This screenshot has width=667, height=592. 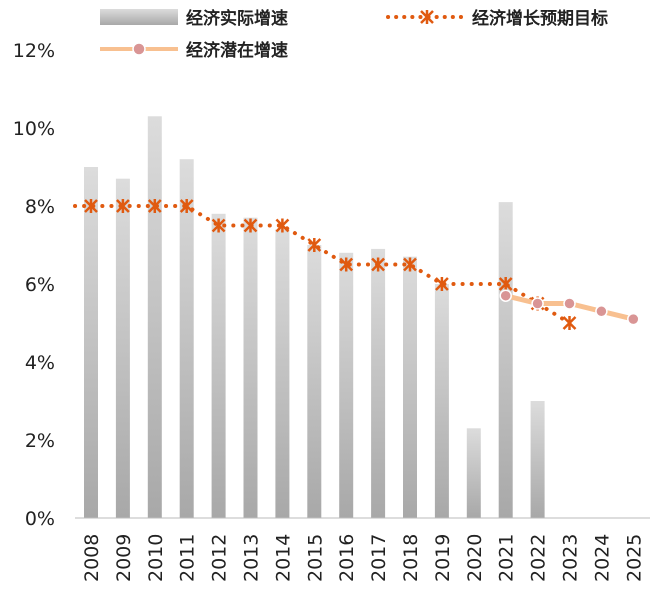 I want to click on x-tick-label: 2025, so click(x=634, y=558).